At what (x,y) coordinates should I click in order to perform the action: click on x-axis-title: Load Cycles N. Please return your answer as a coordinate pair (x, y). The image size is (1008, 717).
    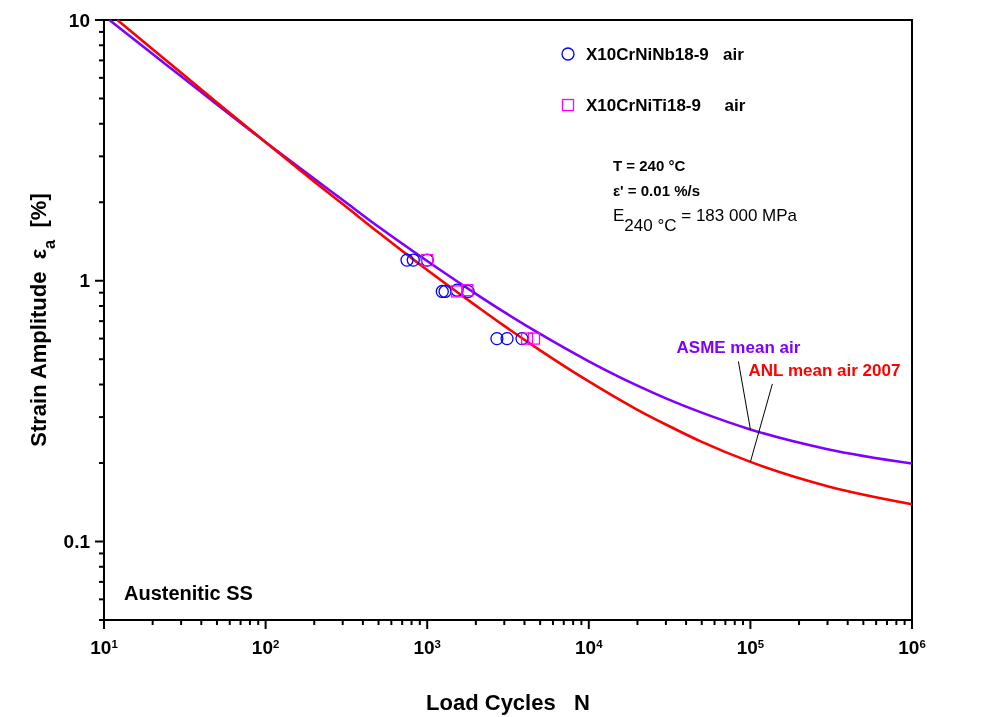
    Looking at the image, I should click on (508, 702).